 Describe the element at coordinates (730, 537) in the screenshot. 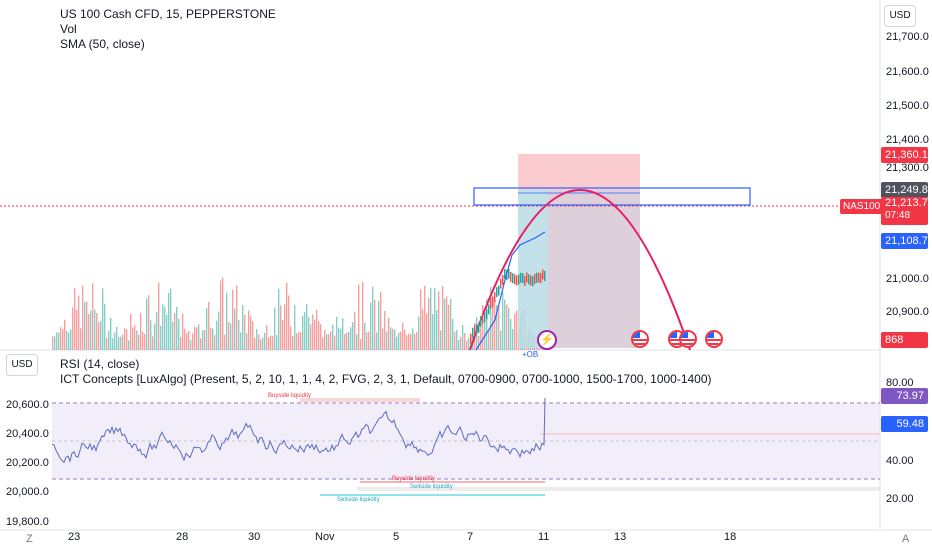

I see `time-tick: 18` at that location.